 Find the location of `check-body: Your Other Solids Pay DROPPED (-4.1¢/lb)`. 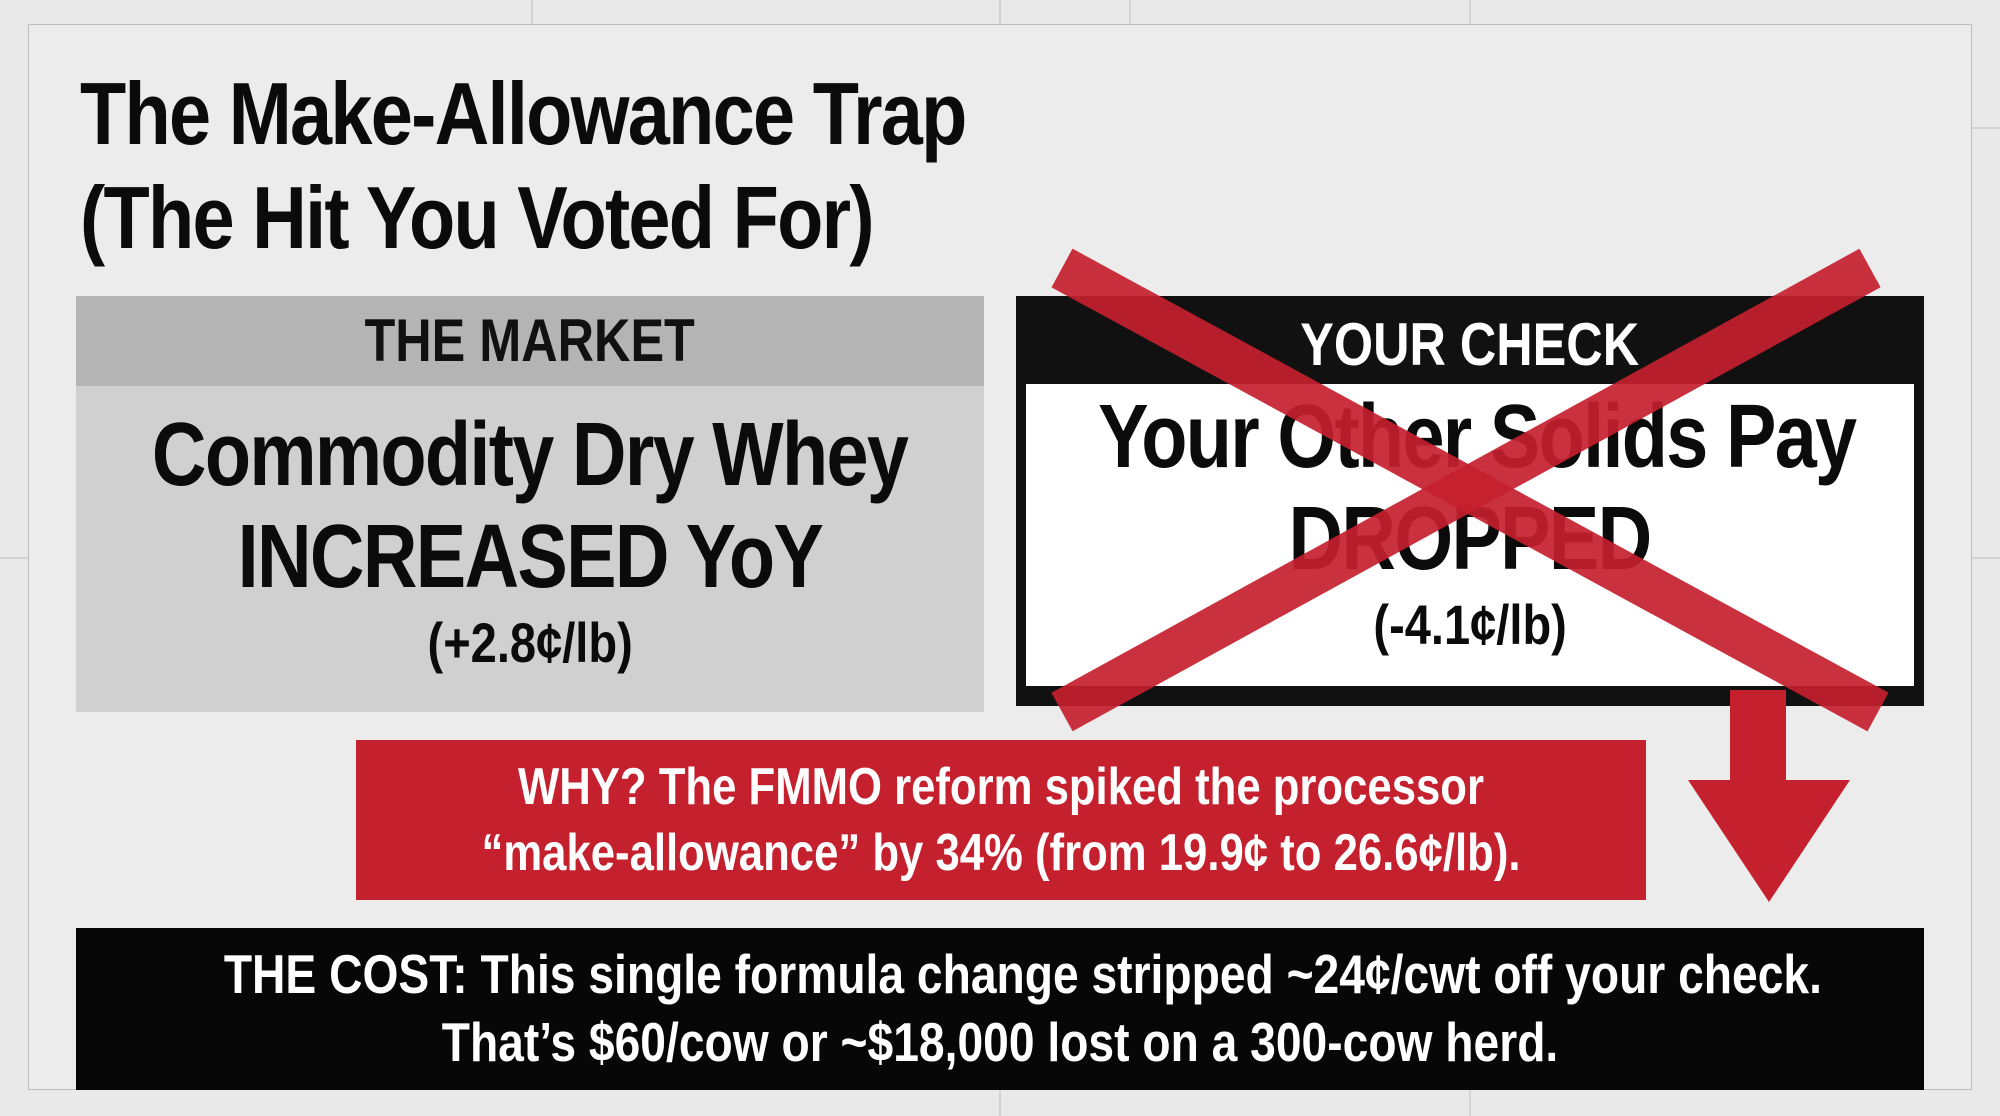

check-body: Your Other Solids Pay DROPPED (-4.1¢/lb) is located at coordinates (1470, 535).